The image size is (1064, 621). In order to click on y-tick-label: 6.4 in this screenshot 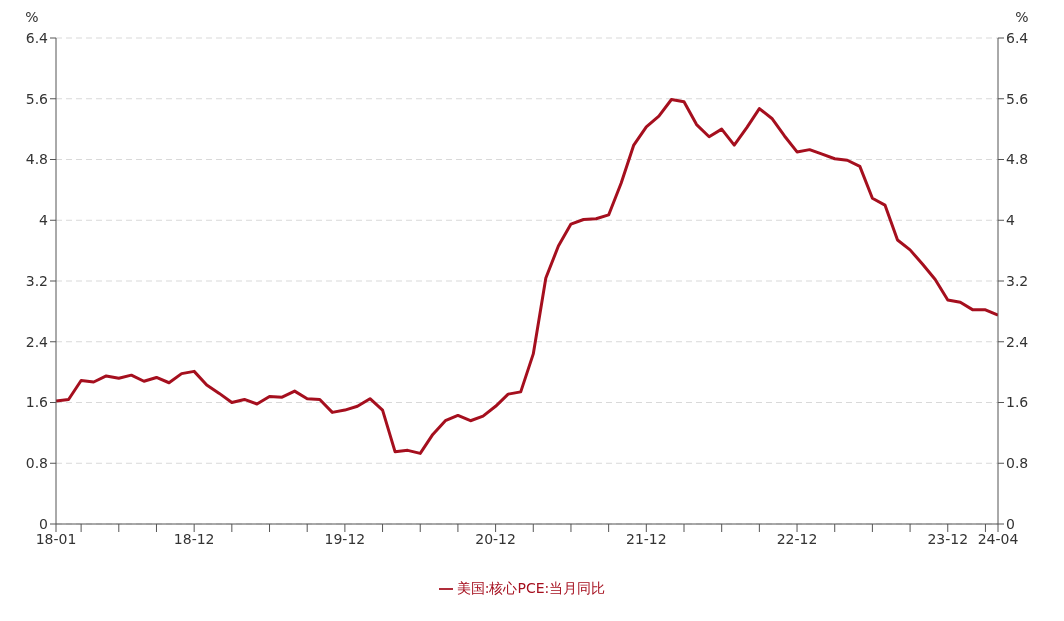, I will do `click(37, 37)`.